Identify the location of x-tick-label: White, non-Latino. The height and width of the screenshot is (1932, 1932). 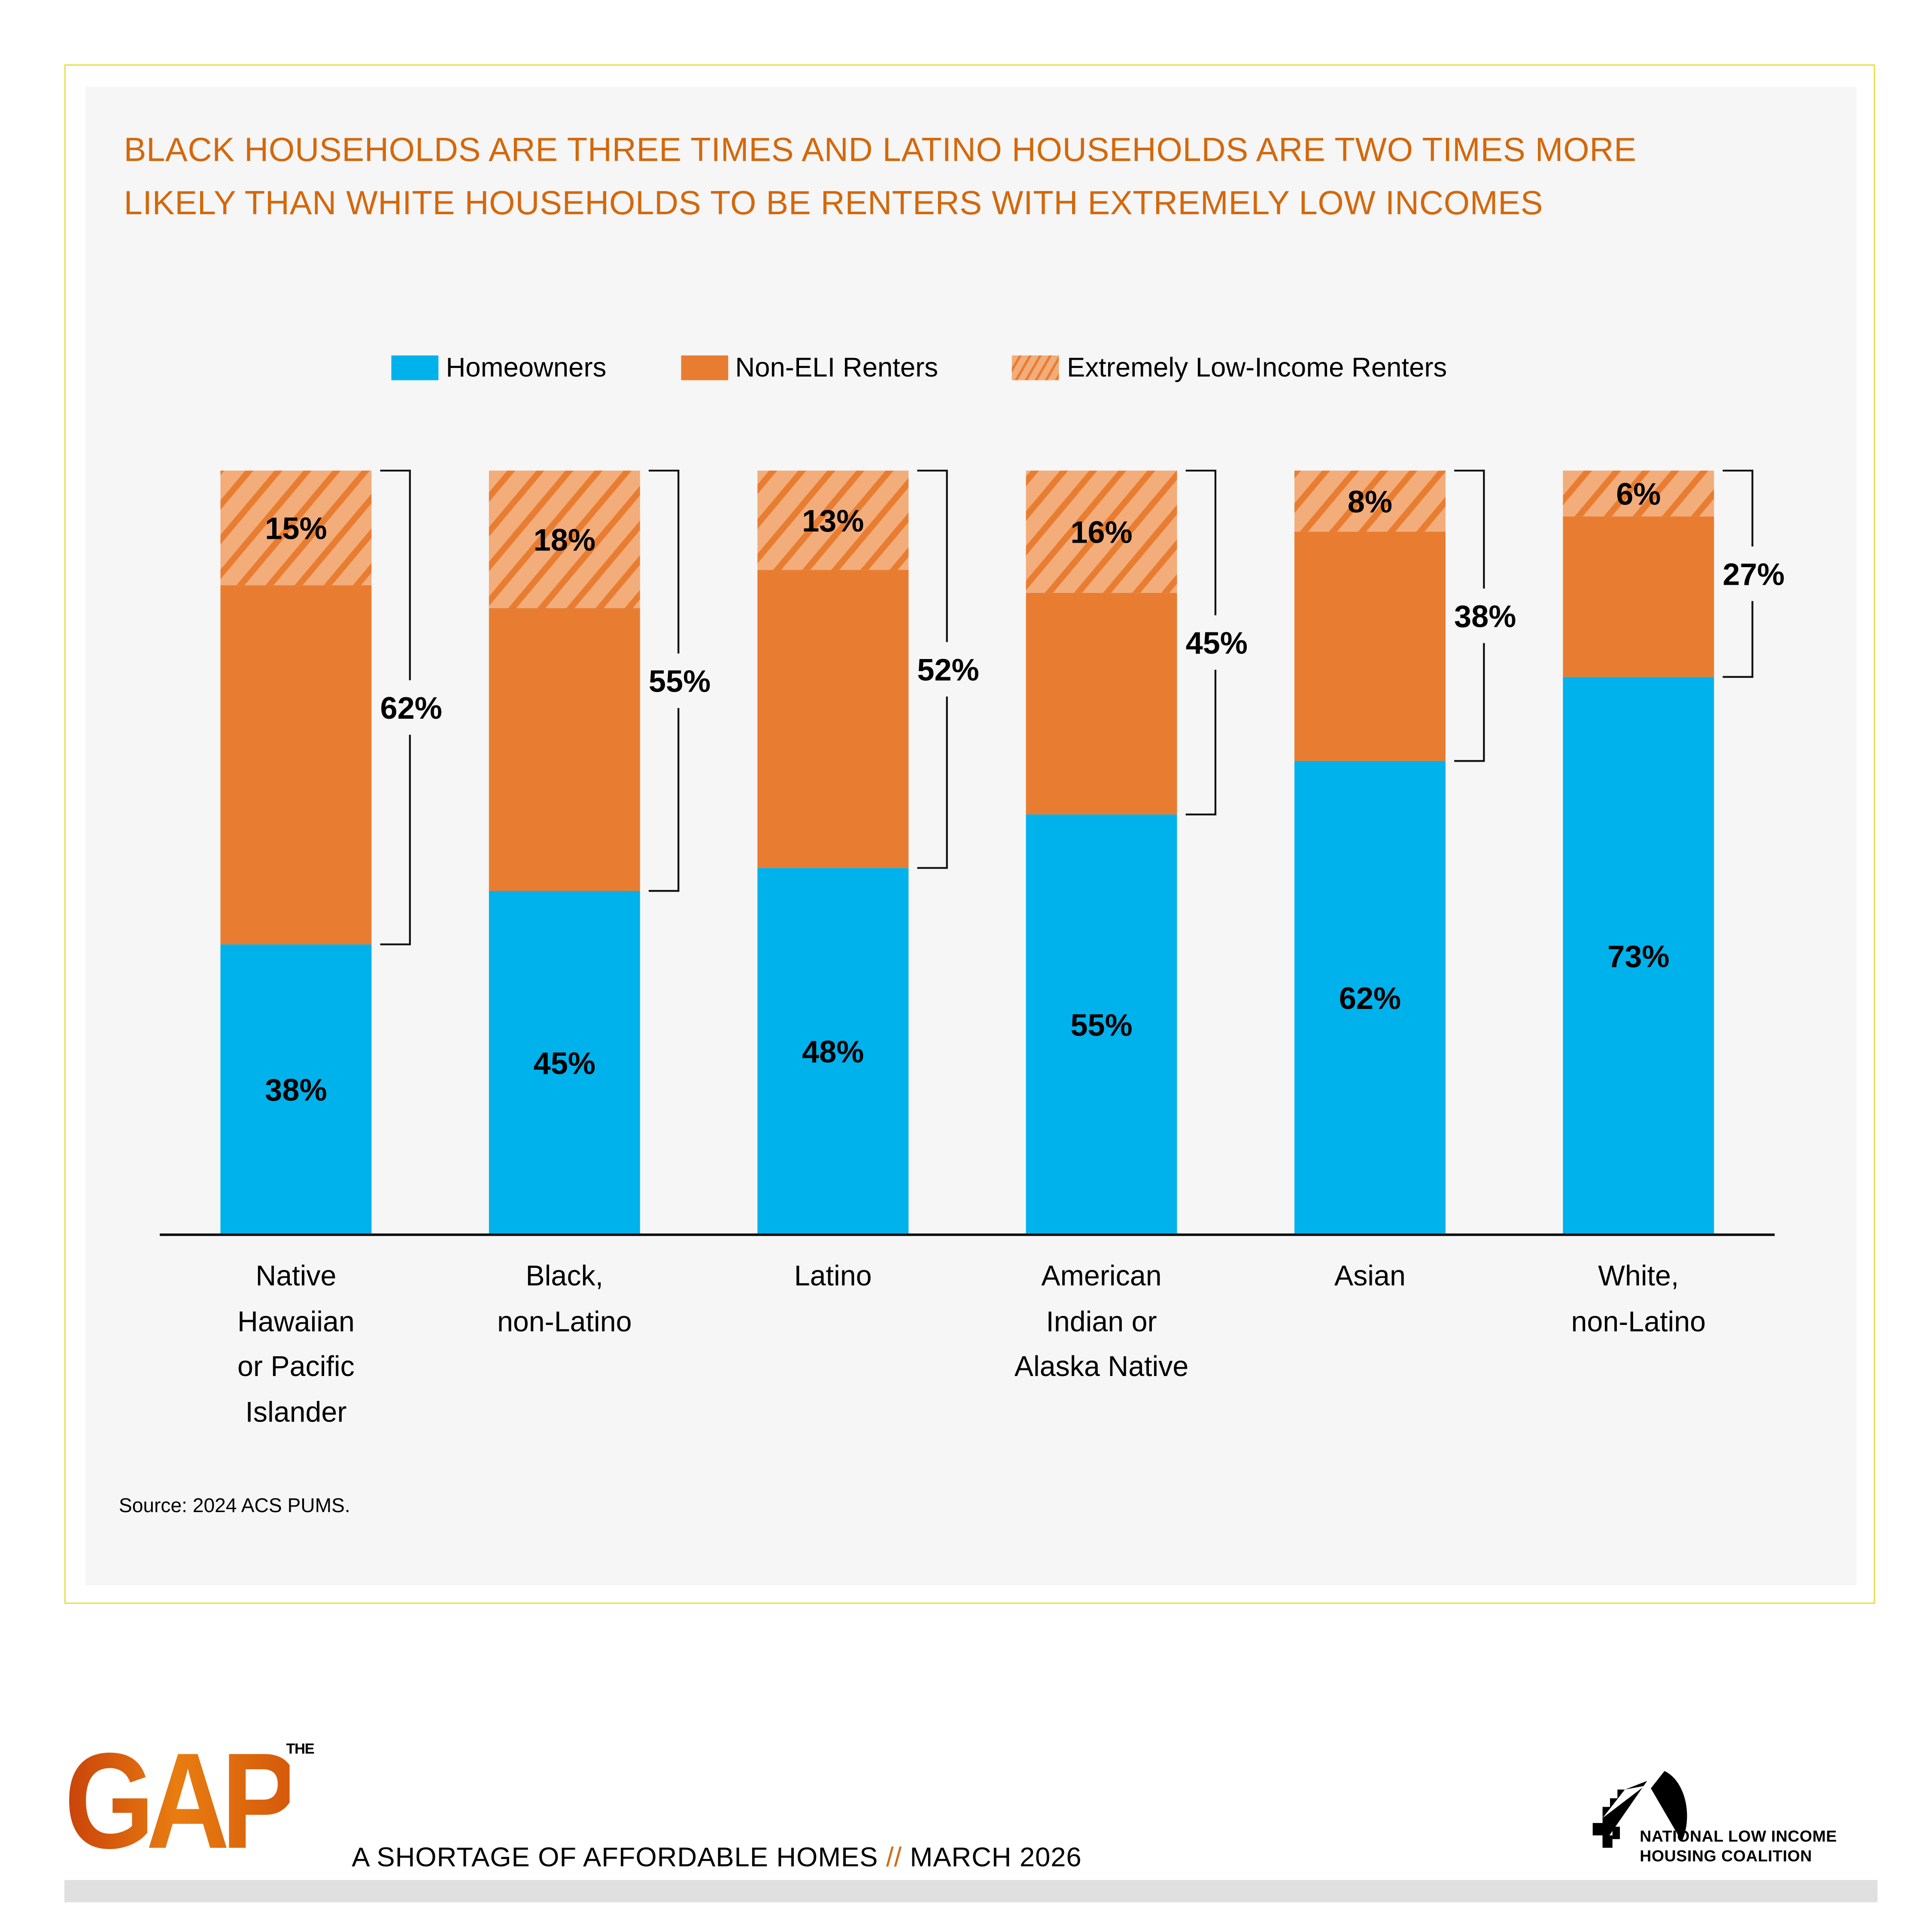
(1638, 1298).